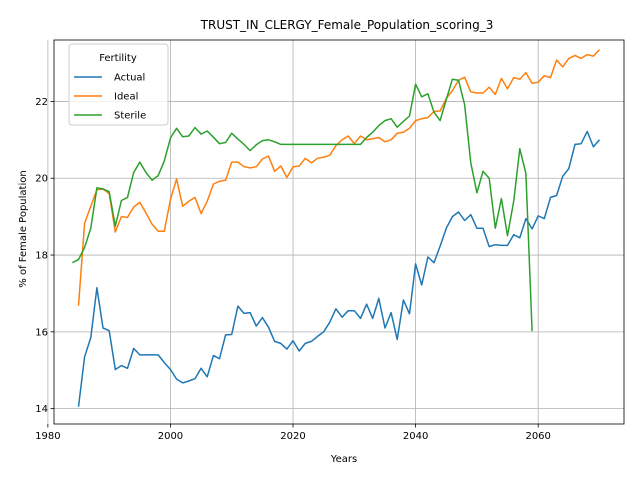  Describe the element at coordinates (118, 58) in the screenshot. I see `legend-title: Fertility` at that location.